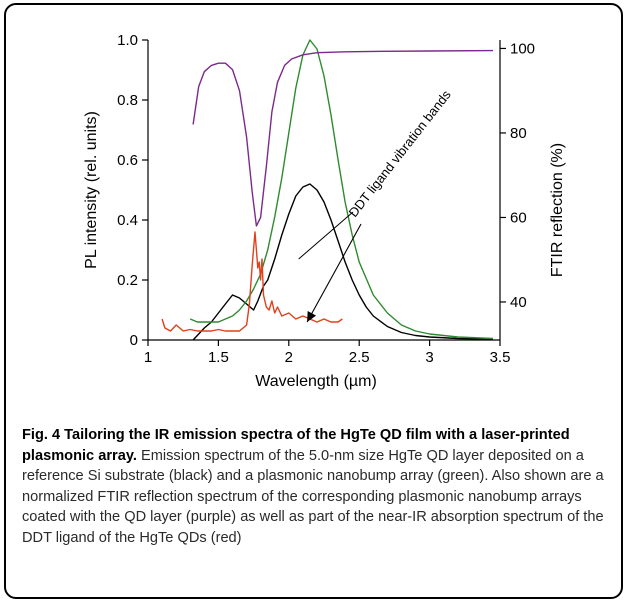  Describe the element at coordinates (127, 160) in the screenshot. I see `y-left-tick-label-3: 0.6` at that location.